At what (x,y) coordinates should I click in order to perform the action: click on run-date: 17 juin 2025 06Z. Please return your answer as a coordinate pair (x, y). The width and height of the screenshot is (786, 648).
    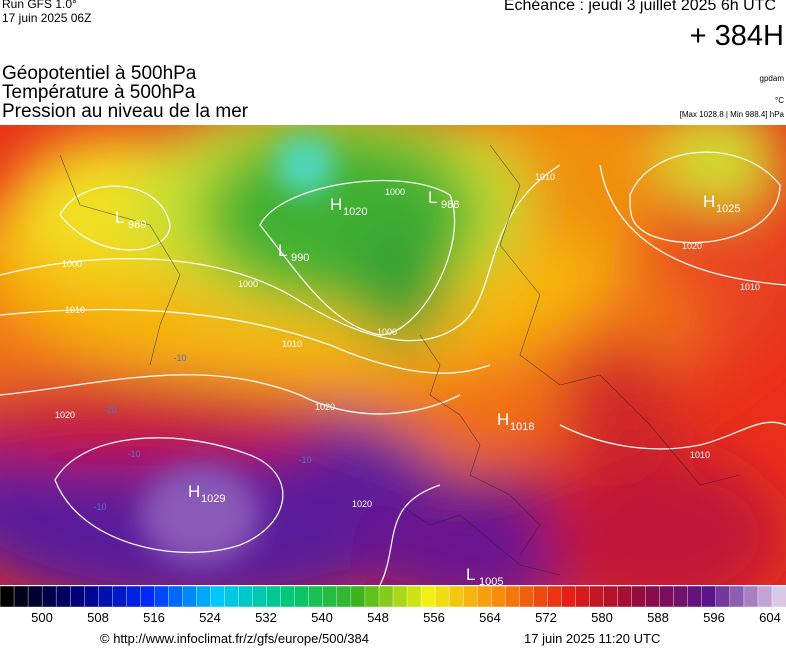
    Looking at the image, I should click on (47, 18).